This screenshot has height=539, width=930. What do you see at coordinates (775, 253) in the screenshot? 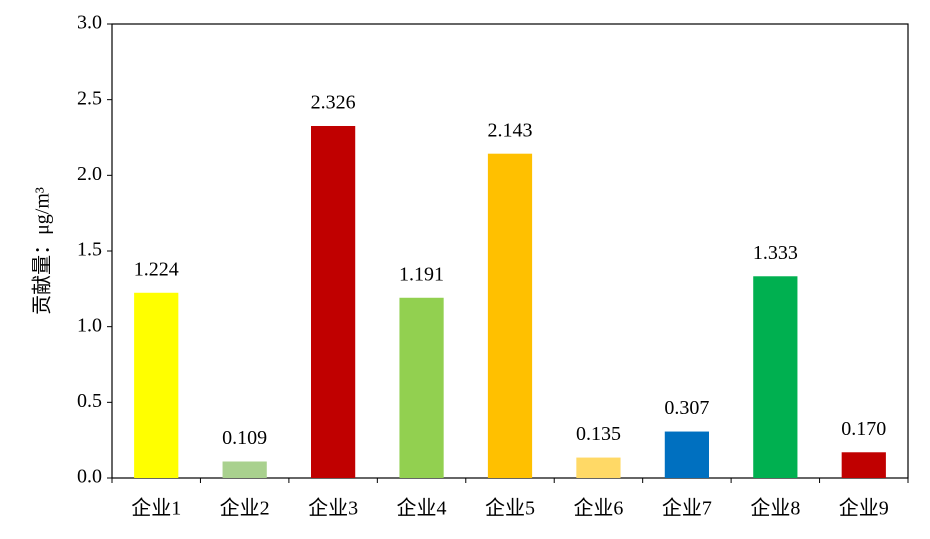
I see `value-label: 1.333` at bounding box center [775, 253].